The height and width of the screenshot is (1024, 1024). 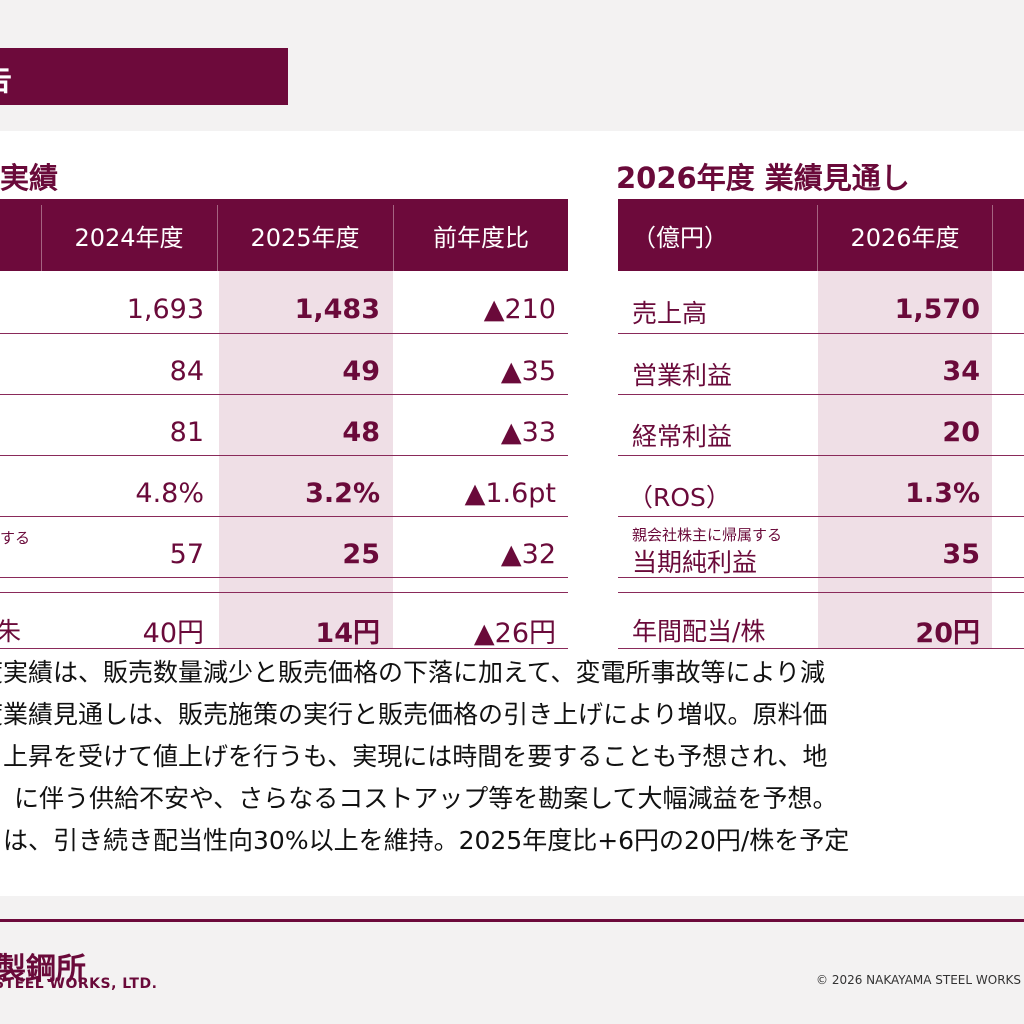 I want to click on company-logo: 山製鋼所, so click(x=43, y=969).